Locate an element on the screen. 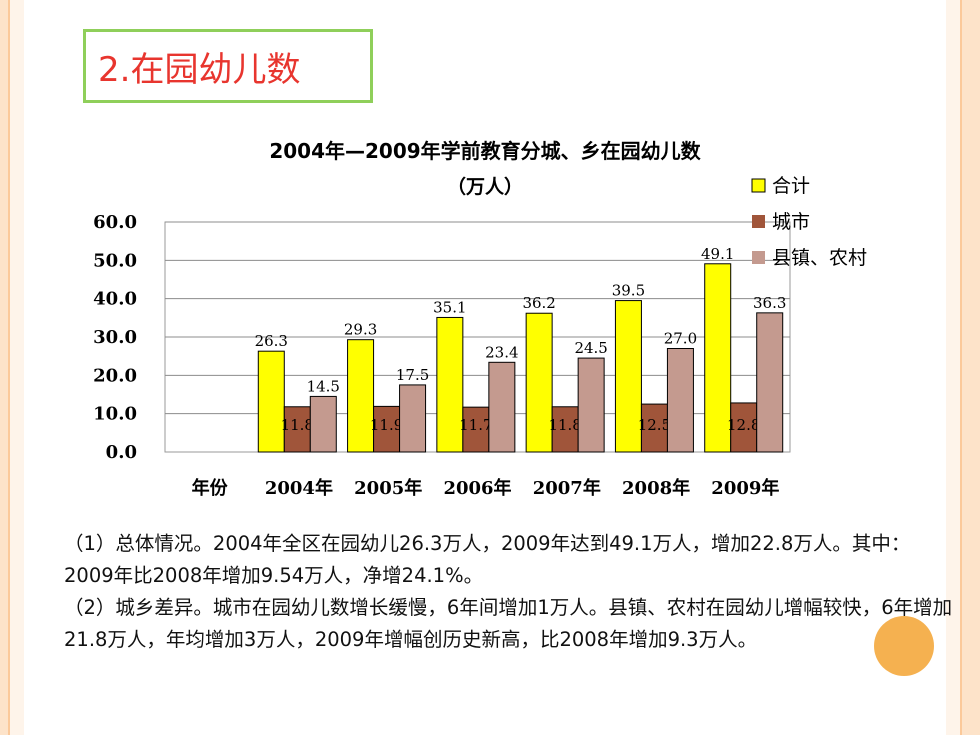 Image resolution: width=980 pixels, height=735 pixels. decorative-circle is located at coordinates (904, 646).